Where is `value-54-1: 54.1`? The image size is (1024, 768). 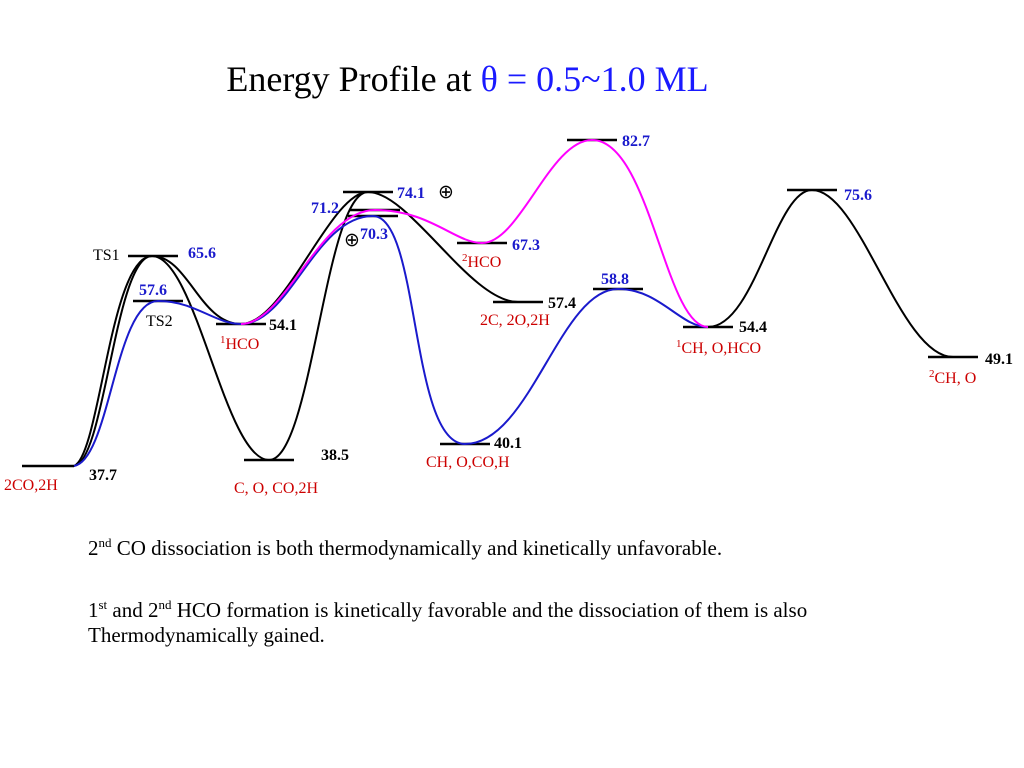
value-54-1: 54.1 is located at coordinates (283, 325).